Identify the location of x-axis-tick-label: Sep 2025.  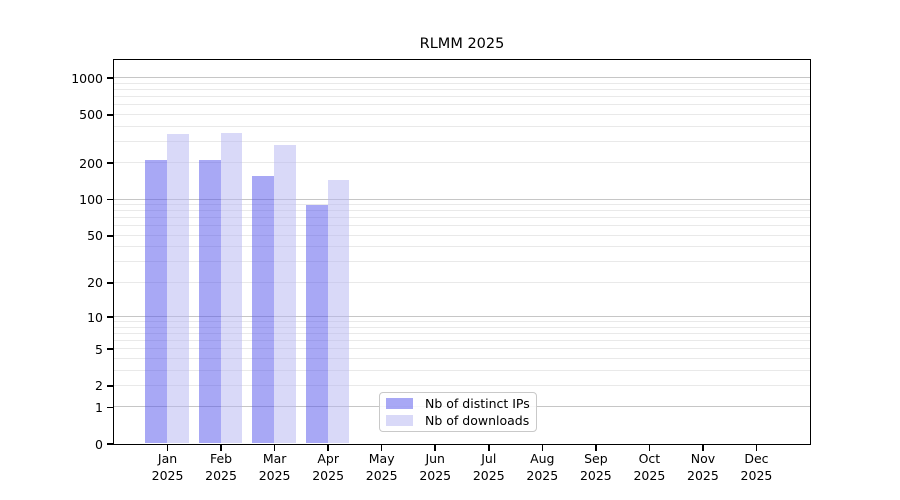
(595, 467).